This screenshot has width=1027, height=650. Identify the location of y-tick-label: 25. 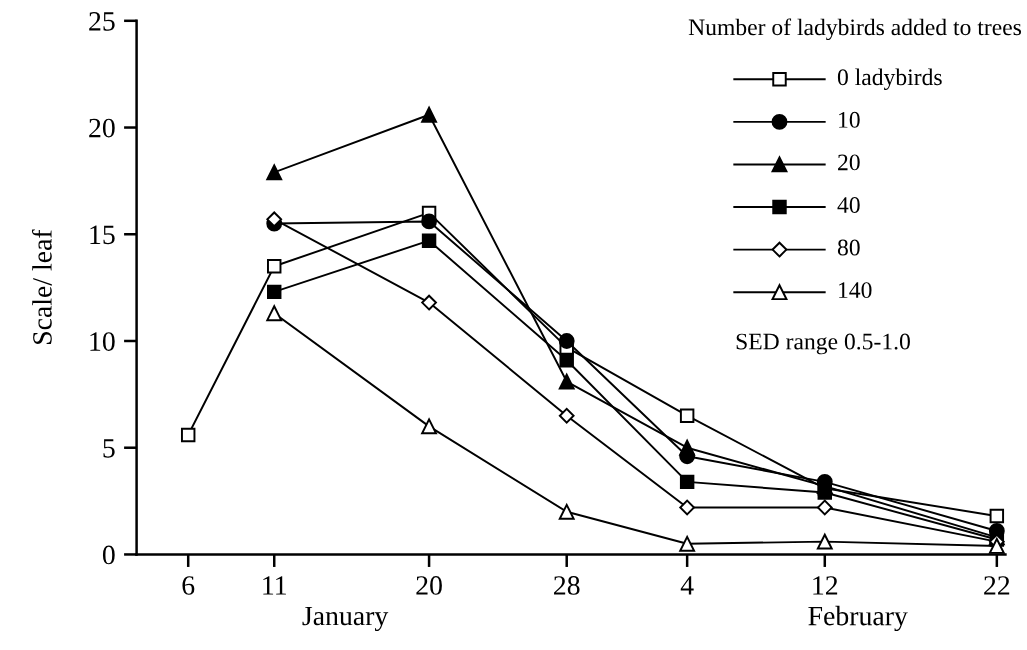
(102, 21).